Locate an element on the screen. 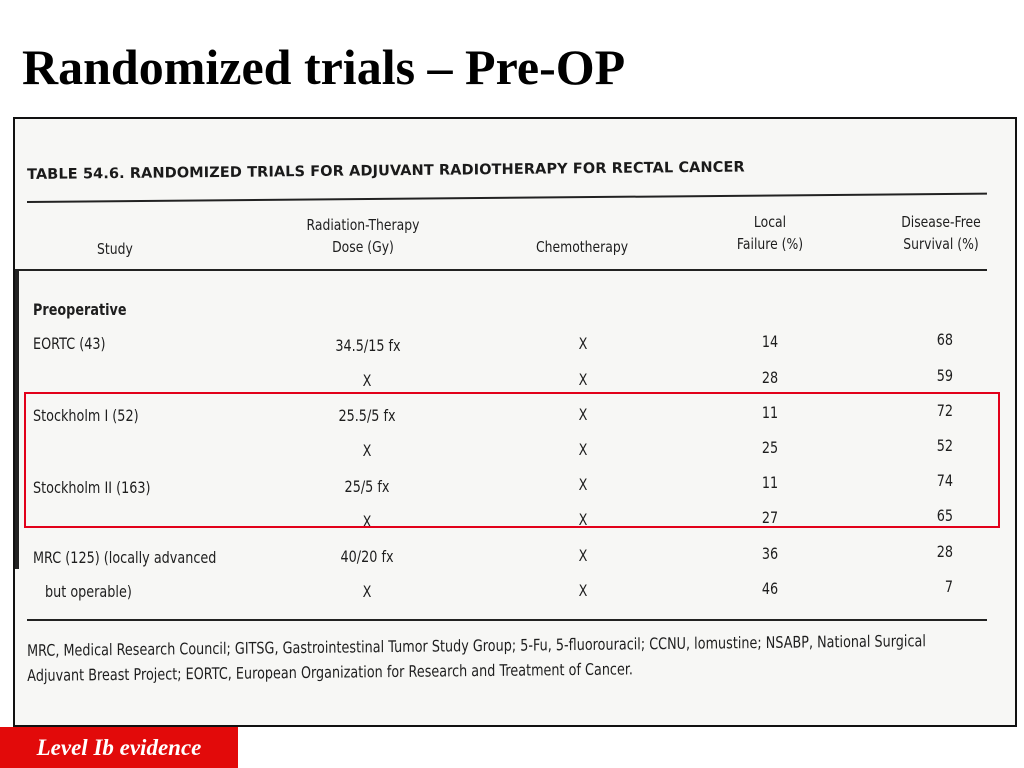 The width and height of the screenshot is (1024, 768). header-dfs-line2: Survival (%) is located at coordinates (940, 244).